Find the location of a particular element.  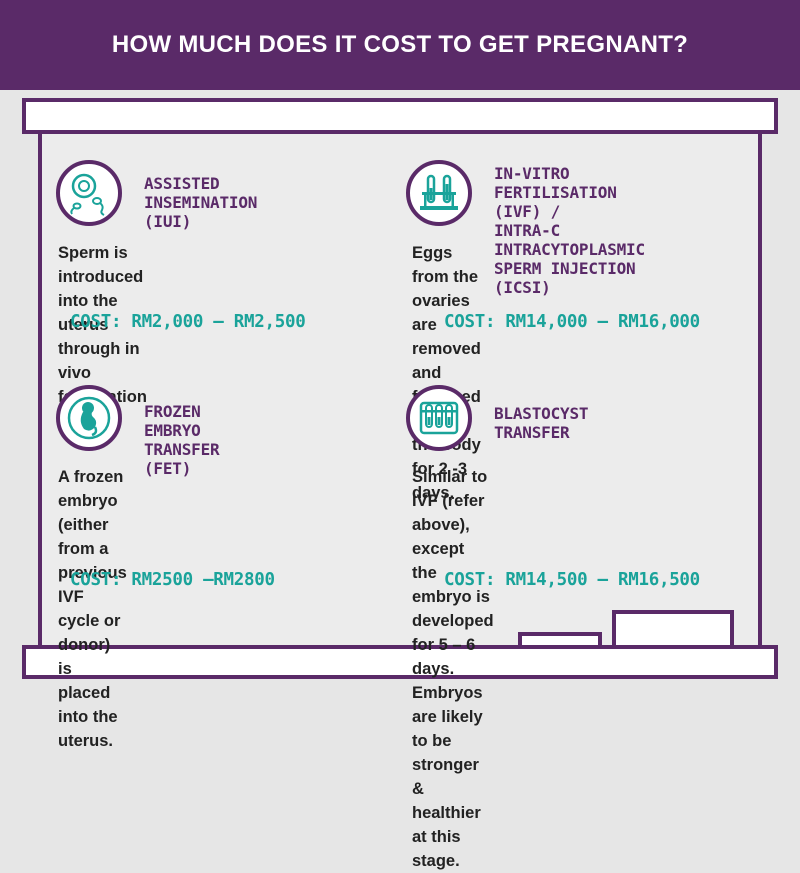

test-tube-rack-icon is located at coordinates (439, 193).